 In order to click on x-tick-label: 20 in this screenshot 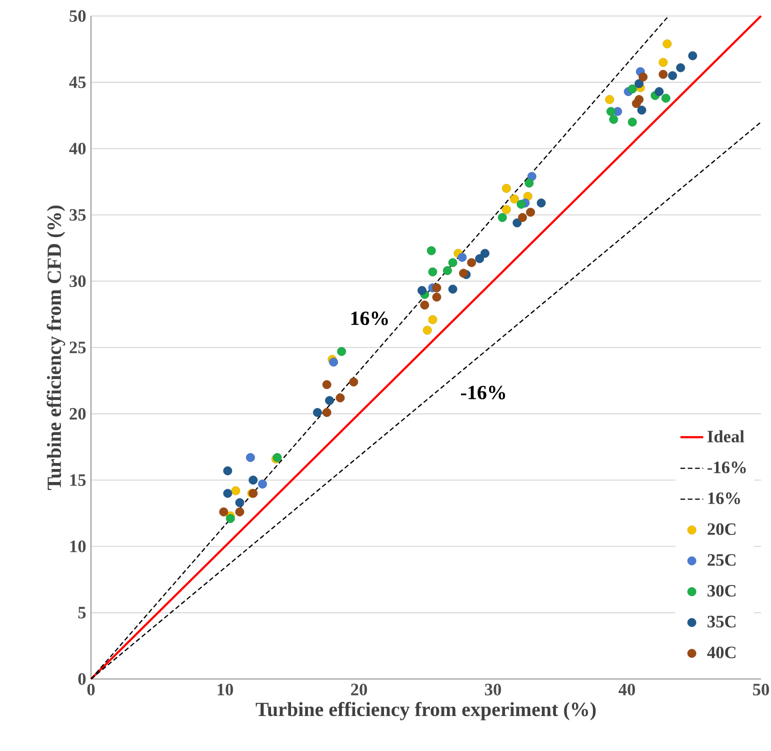, I will do `click(359, 690)`.